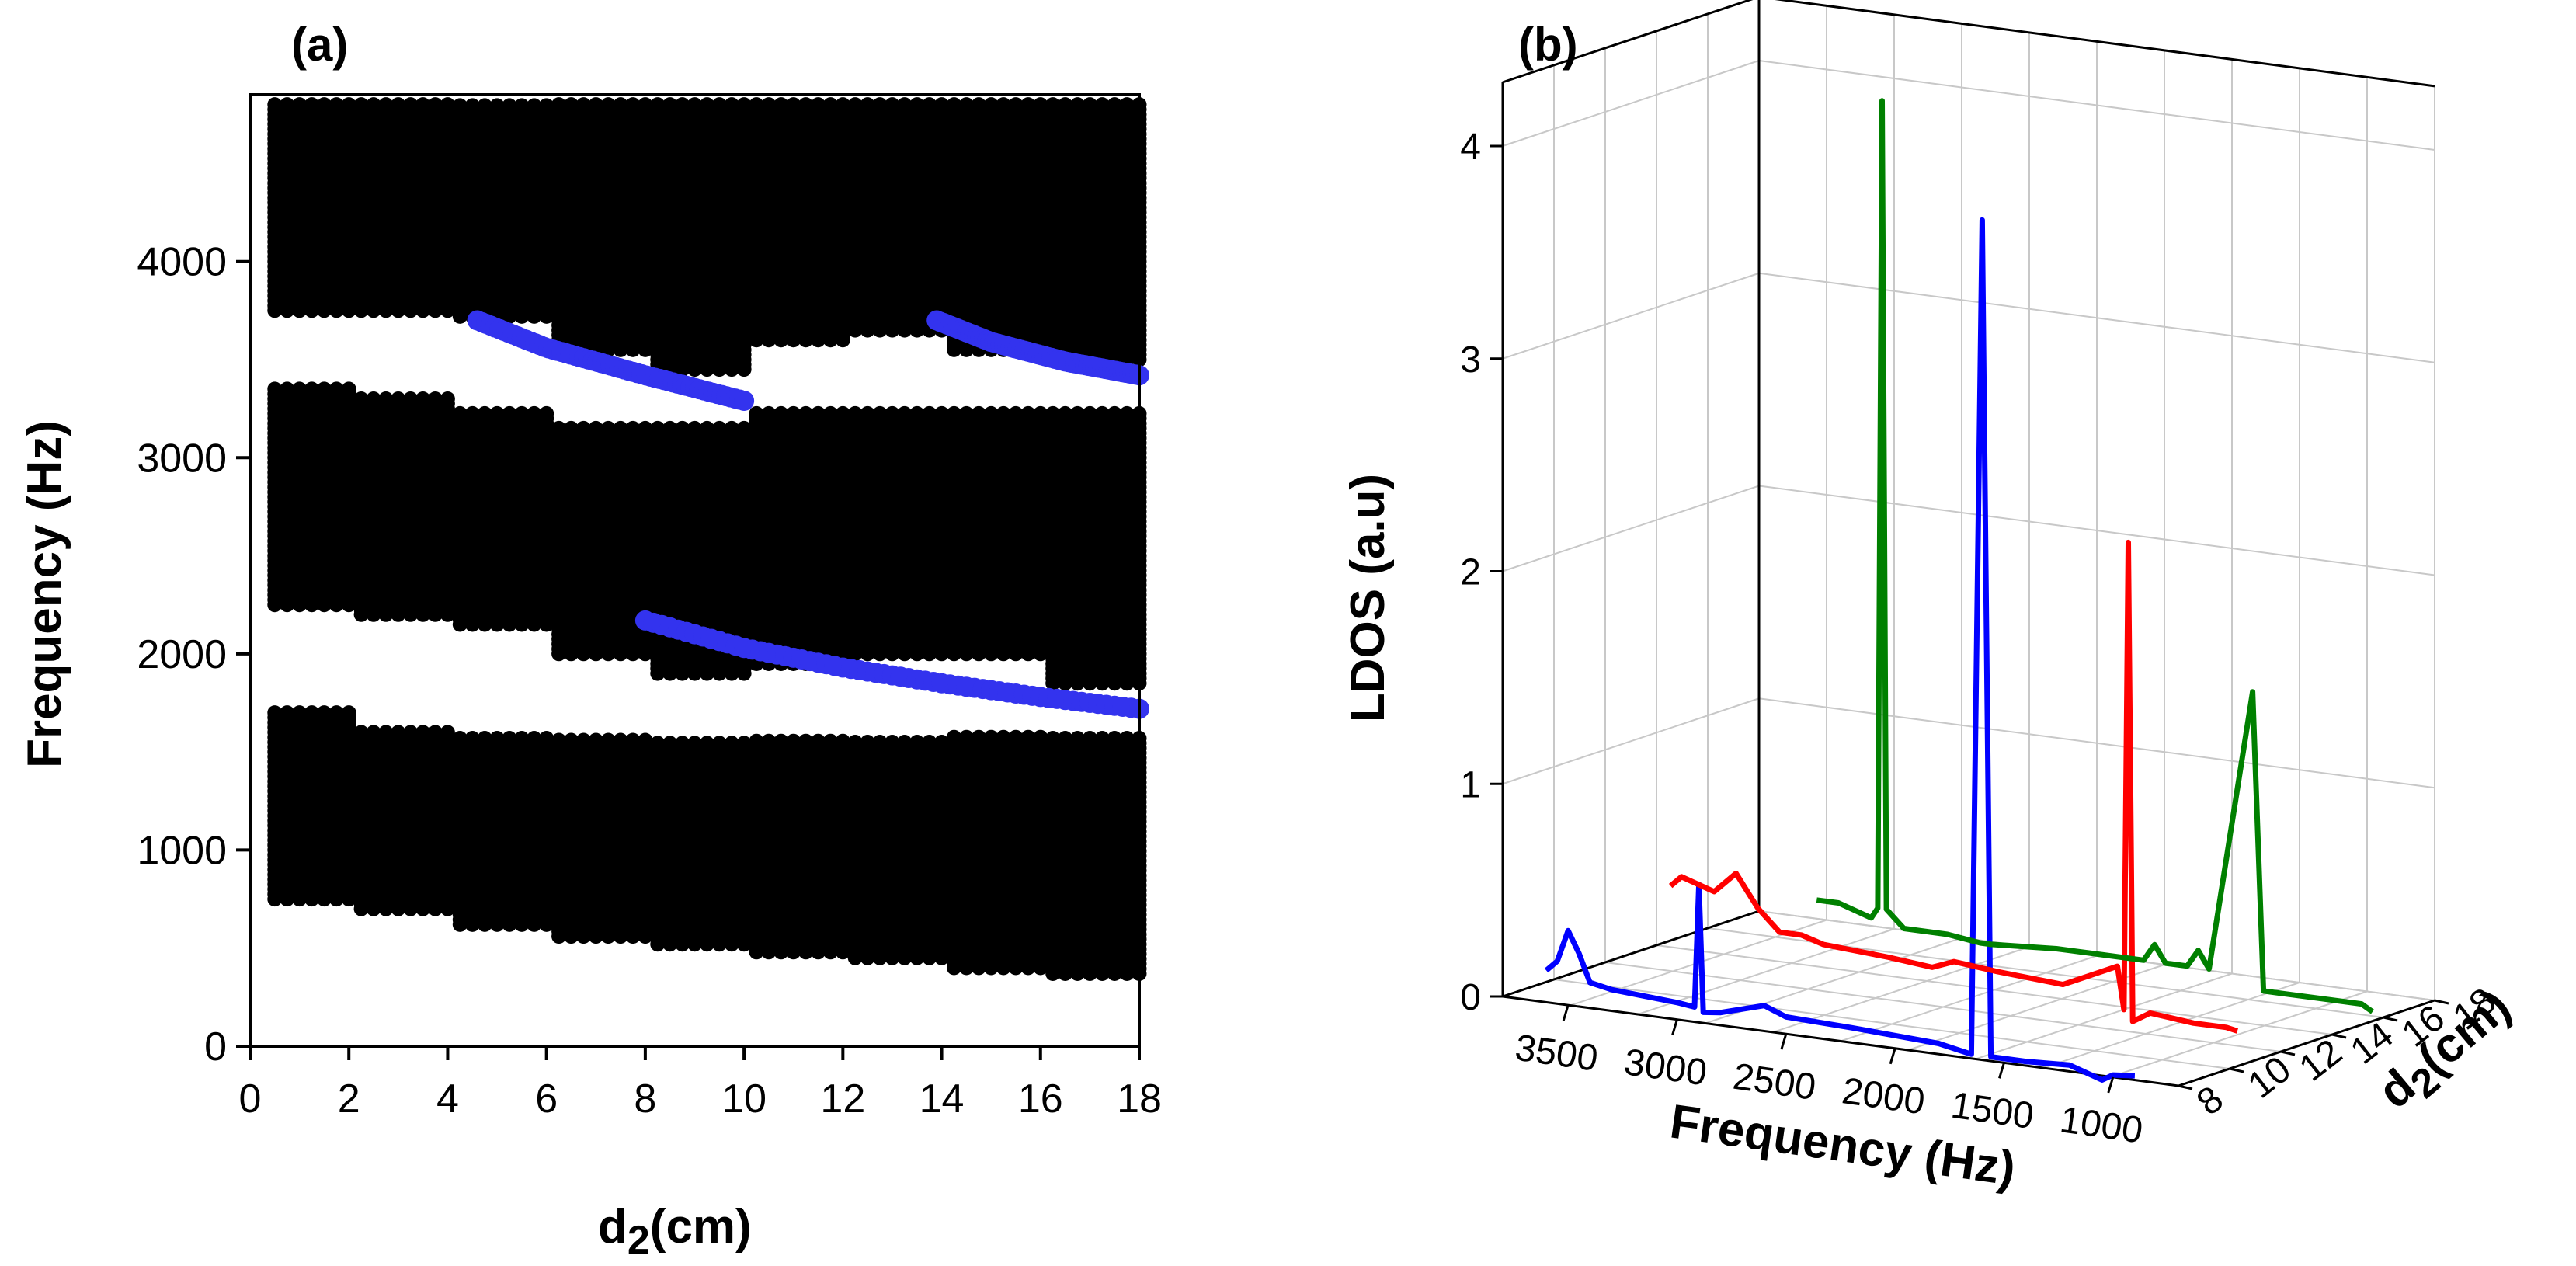 The width and height of the screenshot is (2576, 1266). Describe the element at coordinates (319, 45) in the screenshot. I see `panel-a-label: (a)` at that location.